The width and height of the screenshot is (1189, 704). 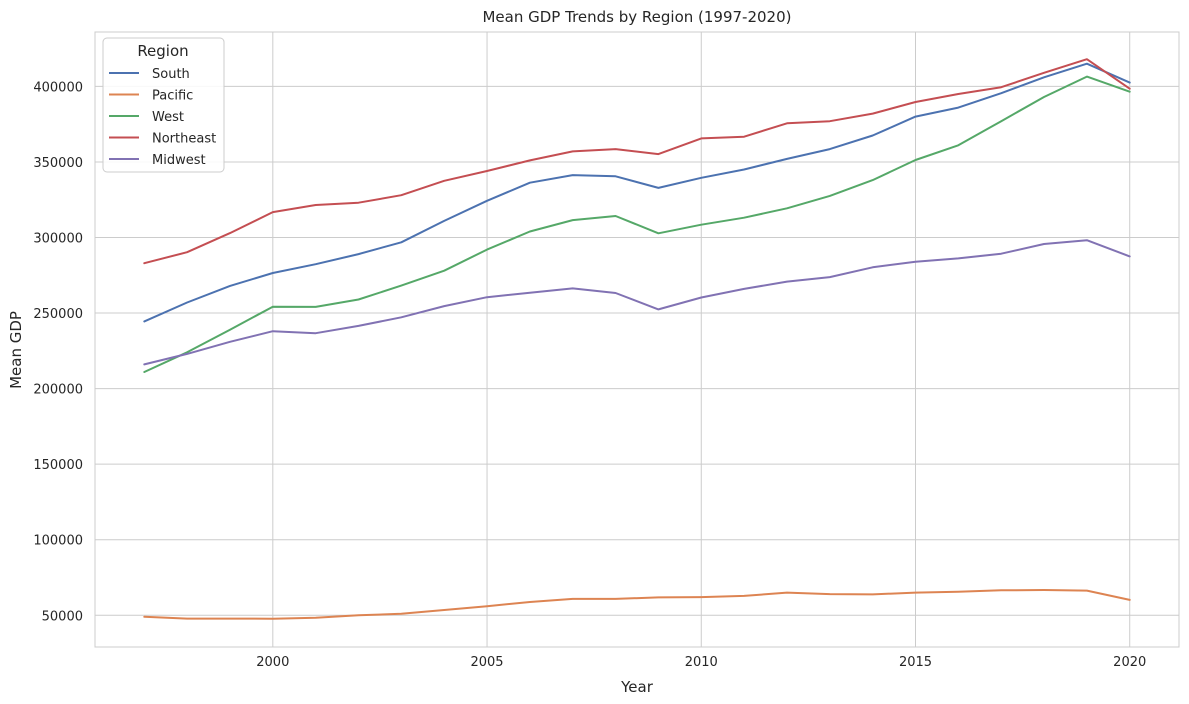 What do you see at coordinates (637, 604) in the screenshot?
I see `series-line-pacific` at bounding box center [637, 604].